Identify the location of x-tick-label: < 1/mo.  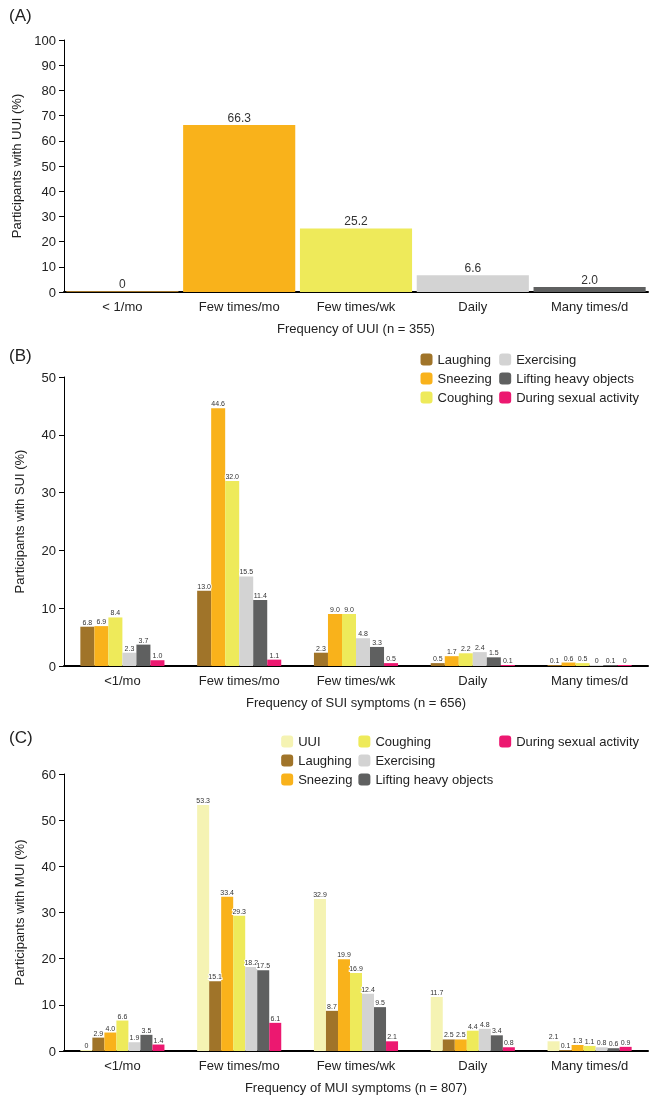
(122, 306).